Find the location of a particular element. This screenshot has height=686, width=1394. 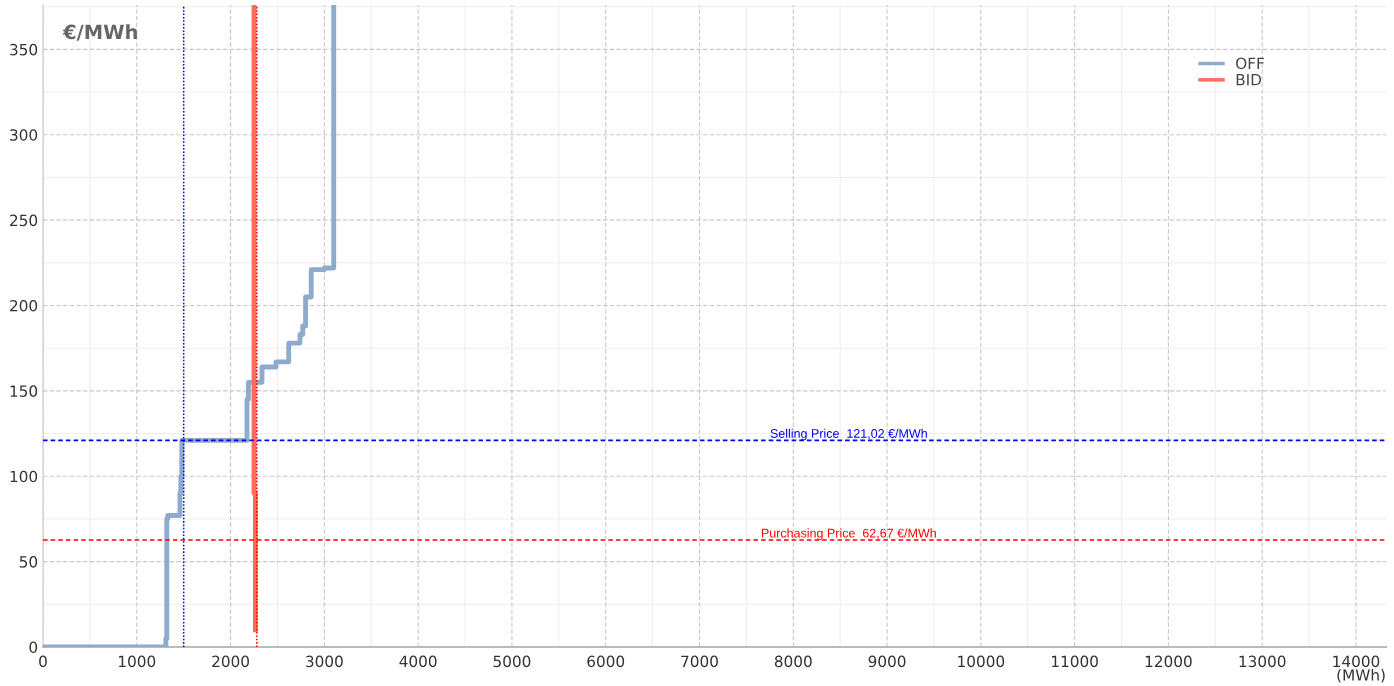

x-tick-label: 7000 is located at coordinates (699, 661).